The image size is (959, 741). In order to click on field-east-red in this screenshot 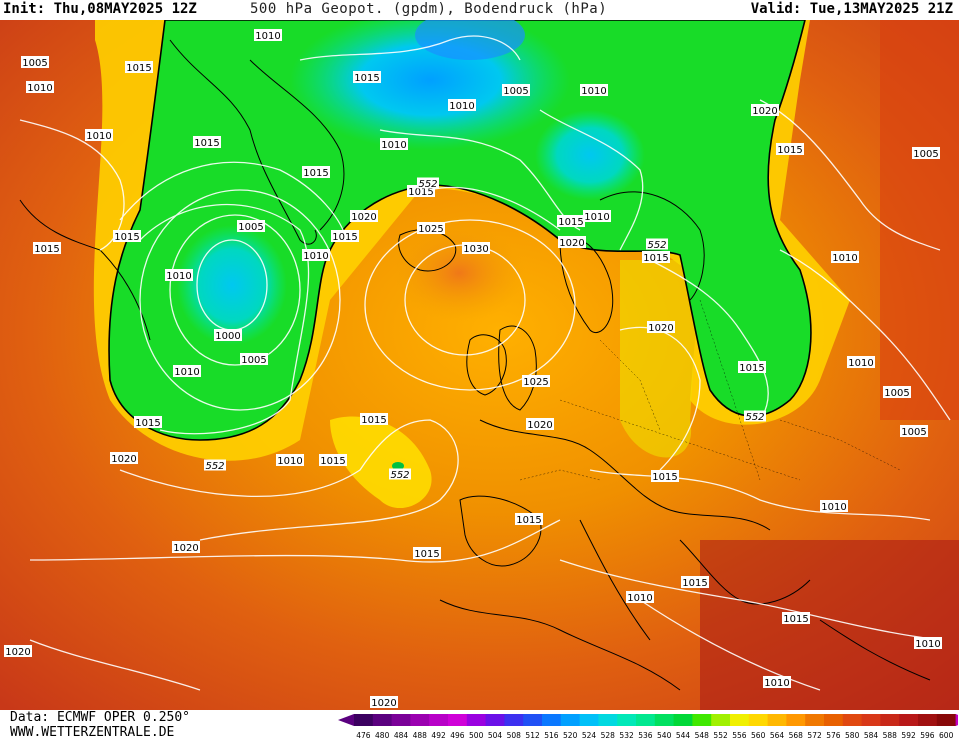, I will do `click(919, 220)`.